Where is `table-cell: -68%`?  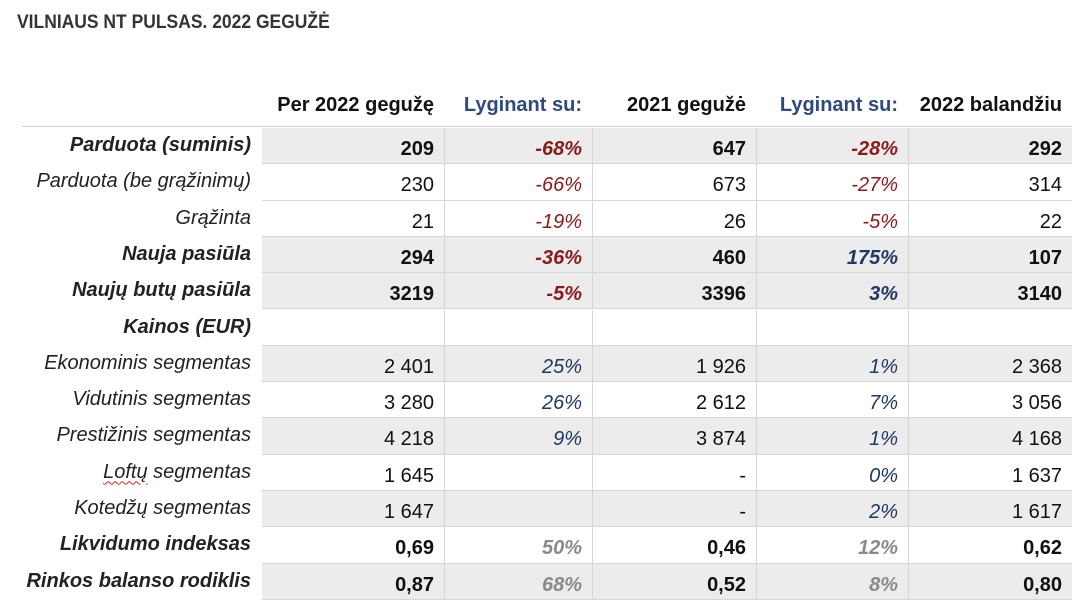
table-cell: -68% is located at coordinates (518, 146).